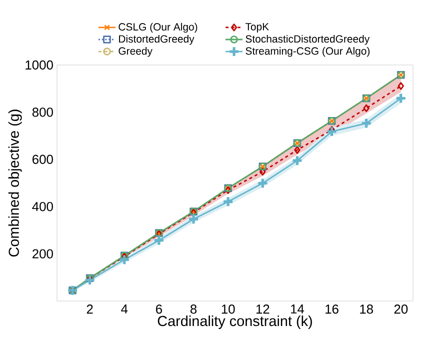  I want to click on x-tick-label: 20, so click(401, 309).